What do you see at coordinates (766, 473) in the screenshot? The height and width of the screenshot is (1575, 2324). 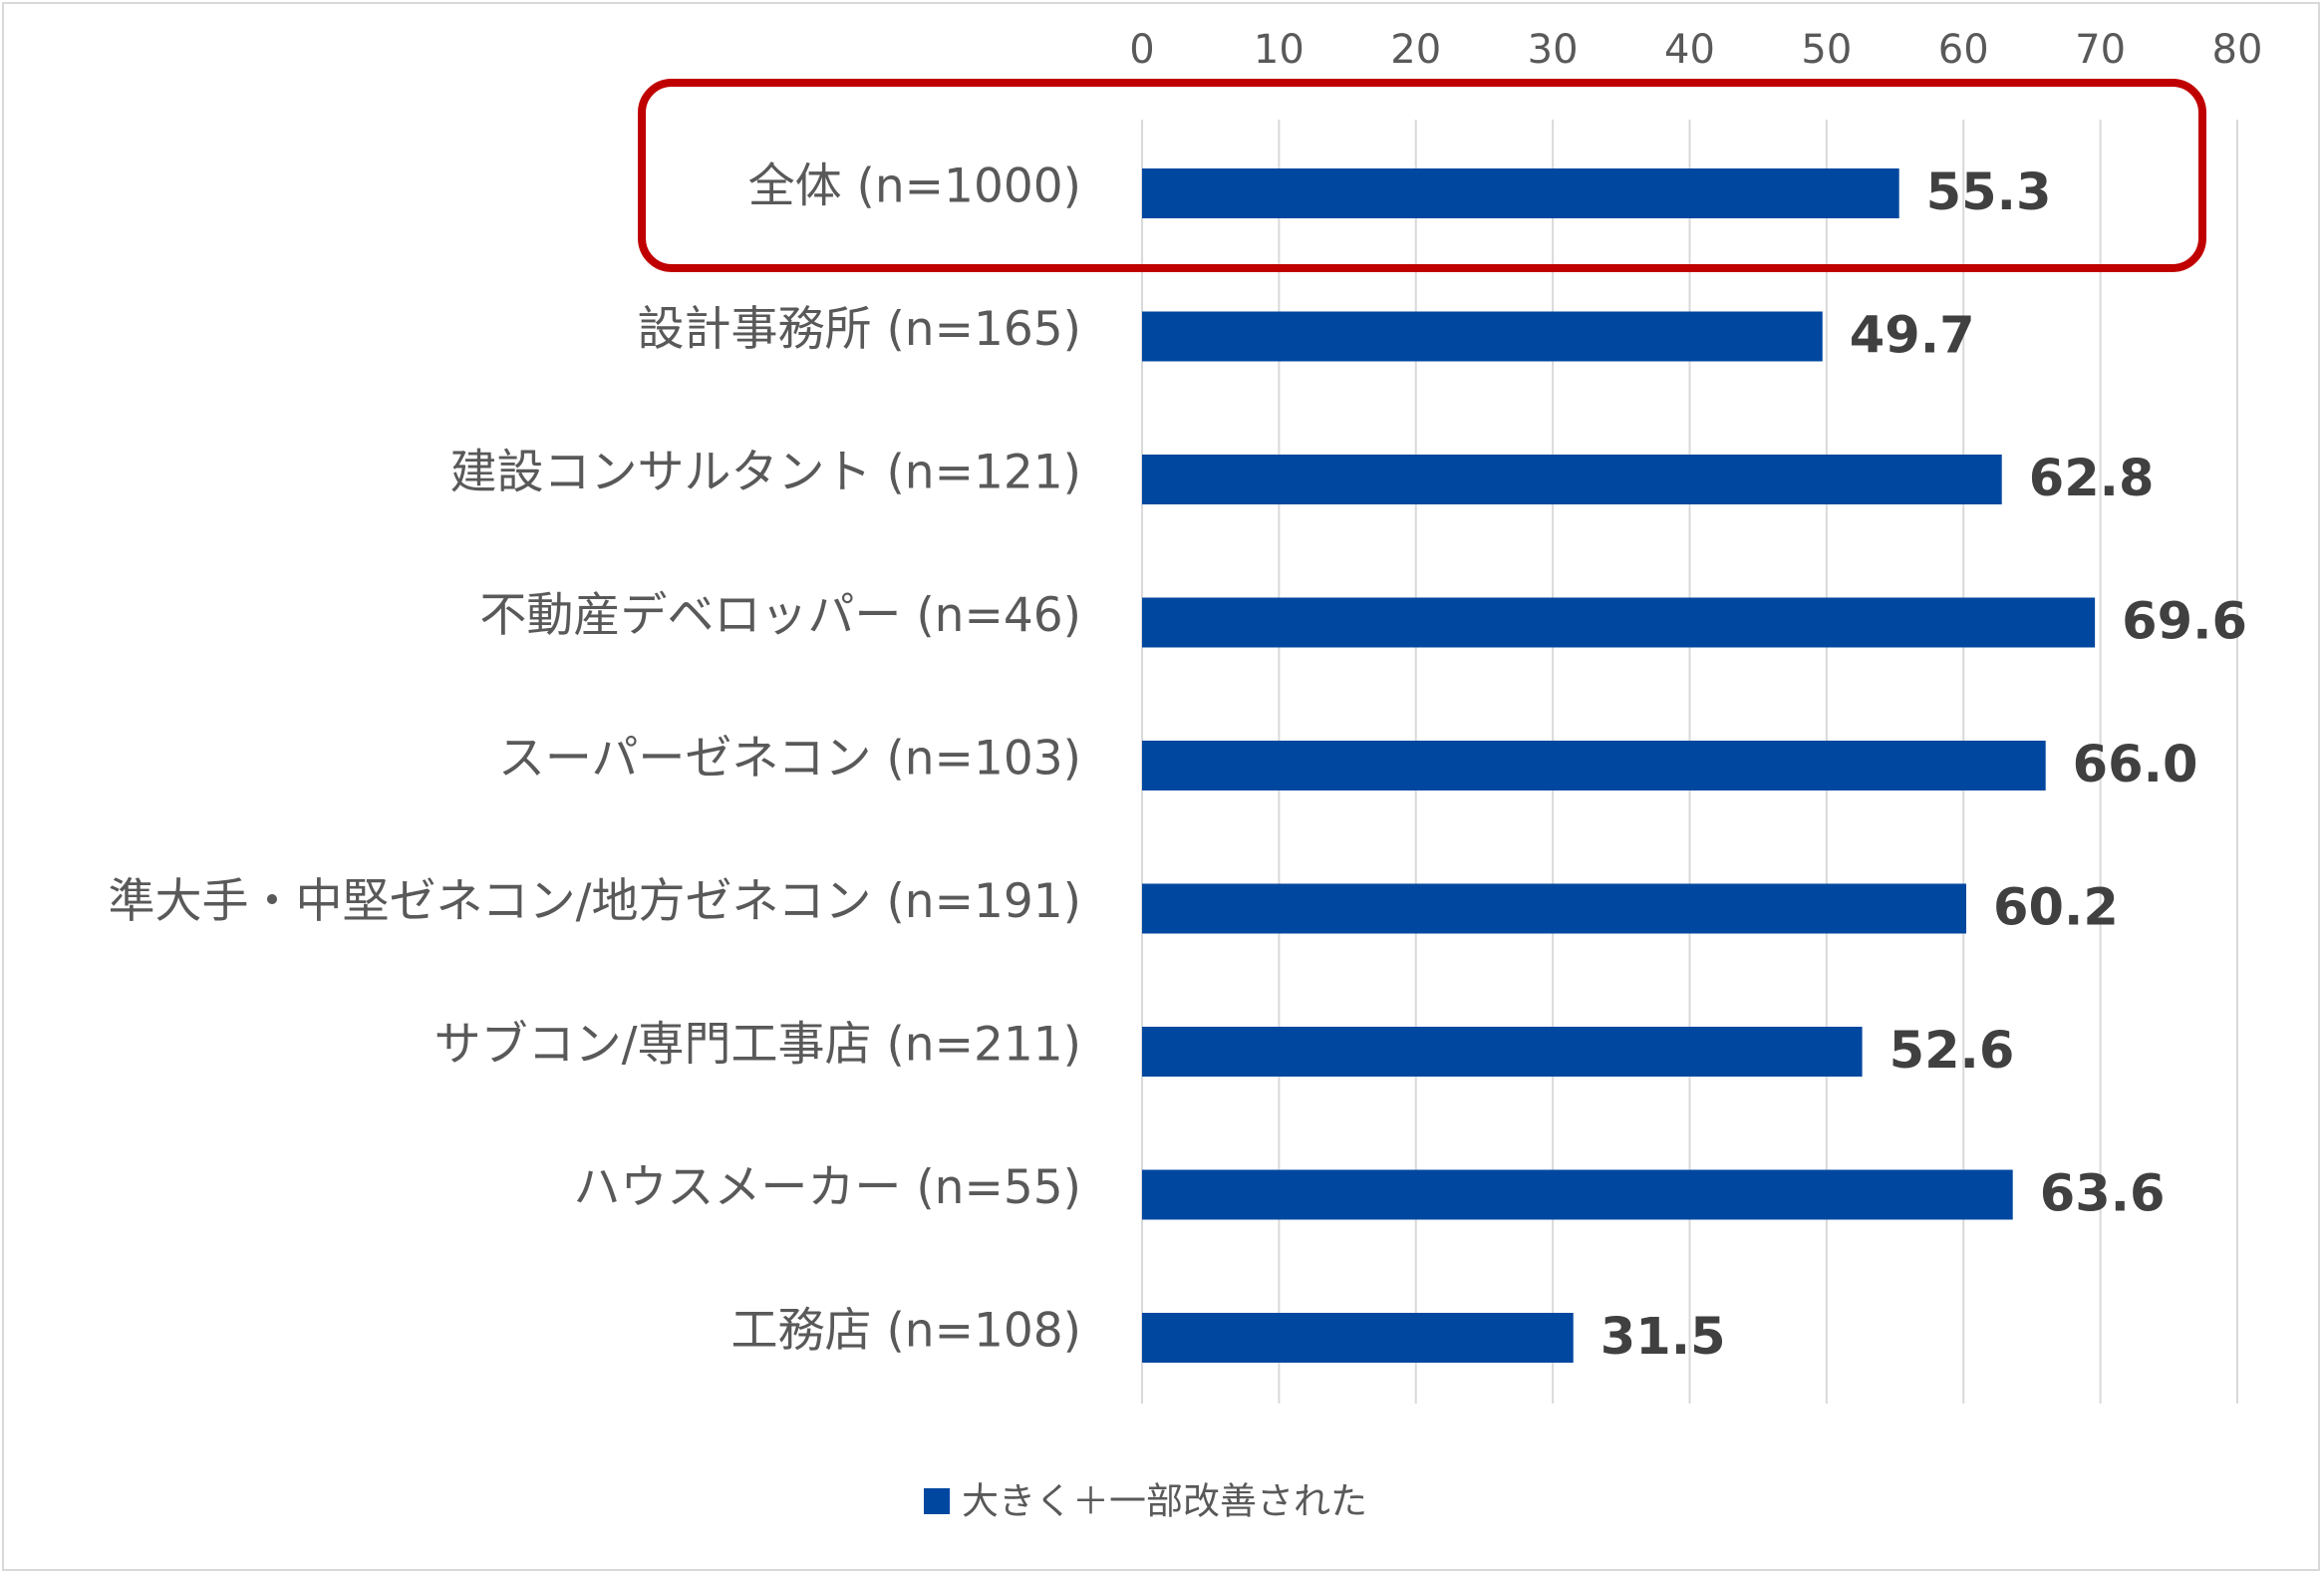 I see `category-label: 建設コンサルタント (n=121)` at bounding box center [766, 473].